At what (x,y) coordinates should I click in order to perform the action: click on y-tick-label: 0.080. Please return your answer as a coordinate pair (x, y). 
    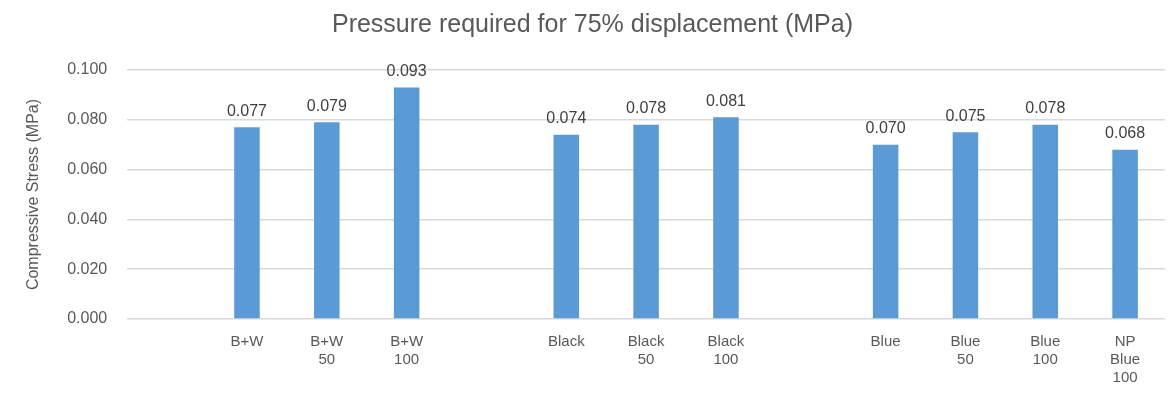
    Looking at the image, I should click on (87, 119).